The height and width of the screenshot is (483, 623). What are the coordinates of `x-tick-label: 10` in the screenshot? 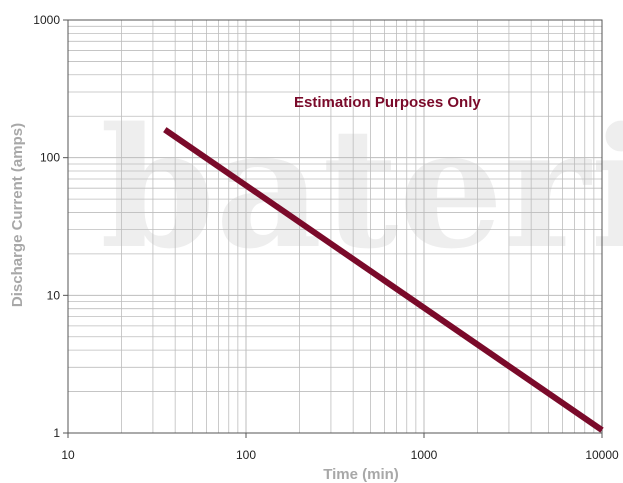 It's located at (68, 455).